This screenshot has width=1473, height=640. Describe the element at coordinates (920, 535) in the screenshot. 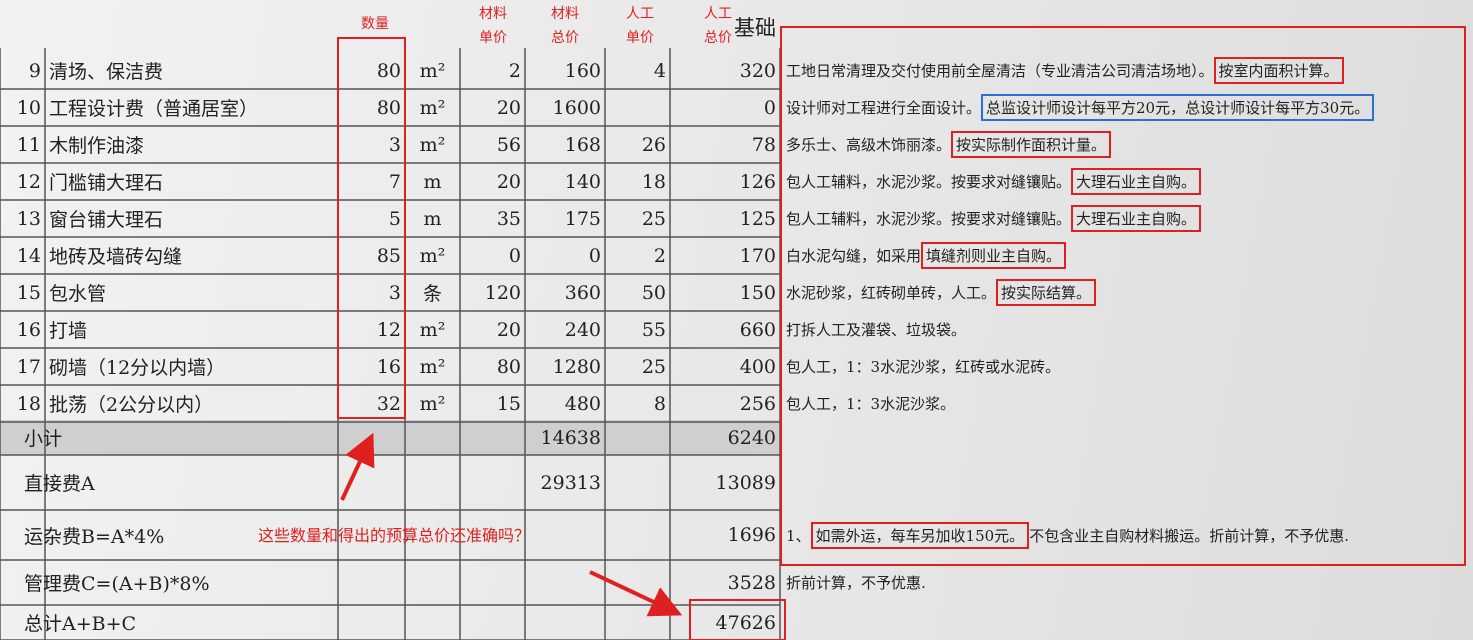

I see `highlight: 如需外运，每车另加收150元。` at that location.